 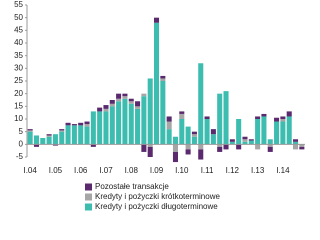 I want to click on x-tick-label: I.13, so click(x=258, y=170).